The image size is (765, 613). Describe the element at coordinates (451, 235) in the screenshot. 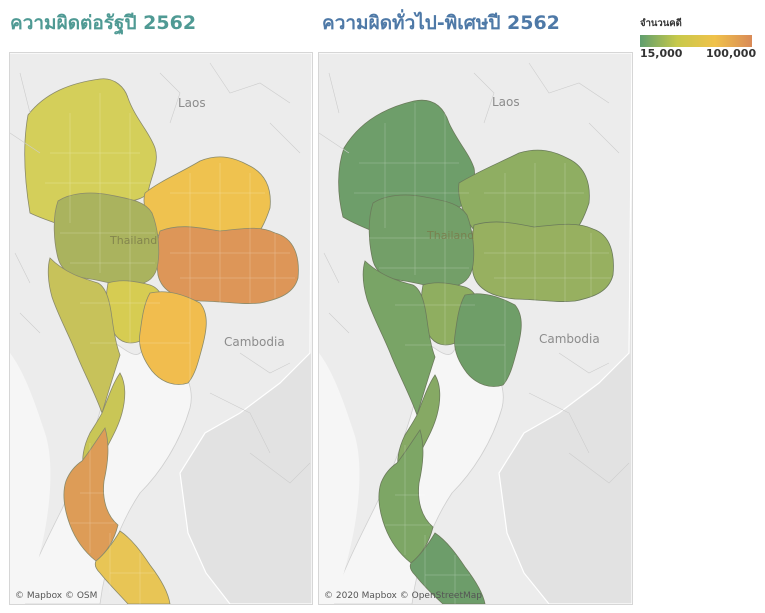

I see `right-map-label-thailand: Thailand` at that location.